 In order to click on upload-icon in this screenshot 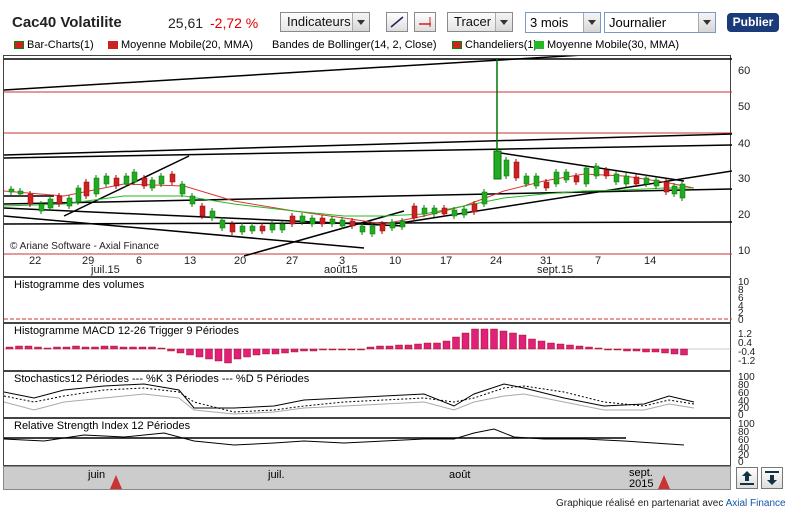, I will do `click(747, 478)`.